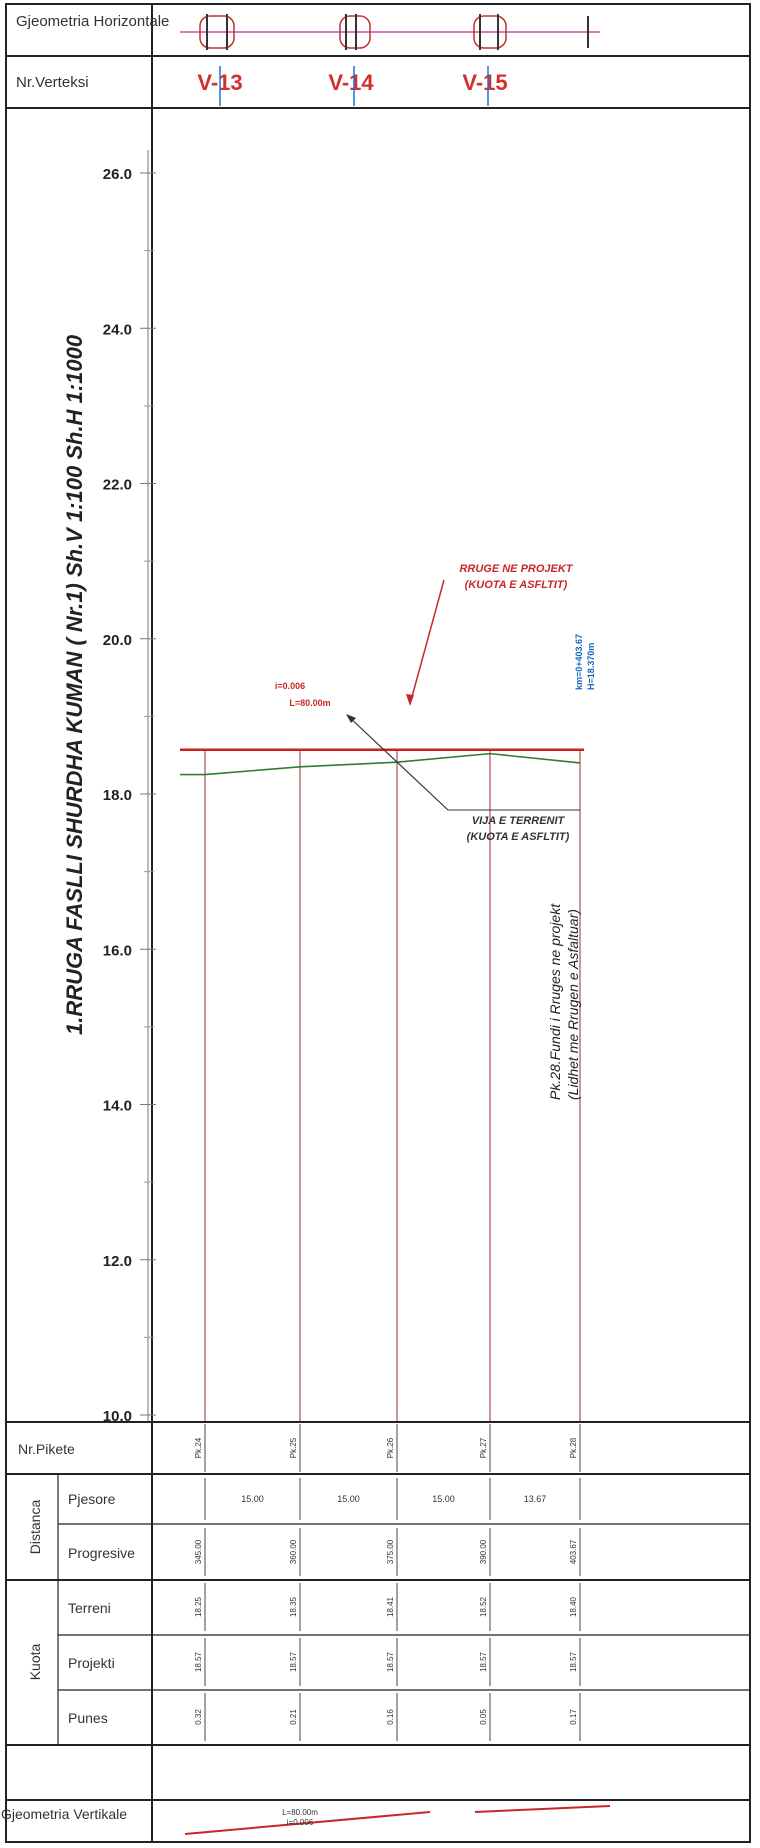  What do you see at coordinates (516, 585) in the screenshot?
I see `design-annotation-line2: (KUOTA E ASFLTIT)` at bounding box center [516, 585].